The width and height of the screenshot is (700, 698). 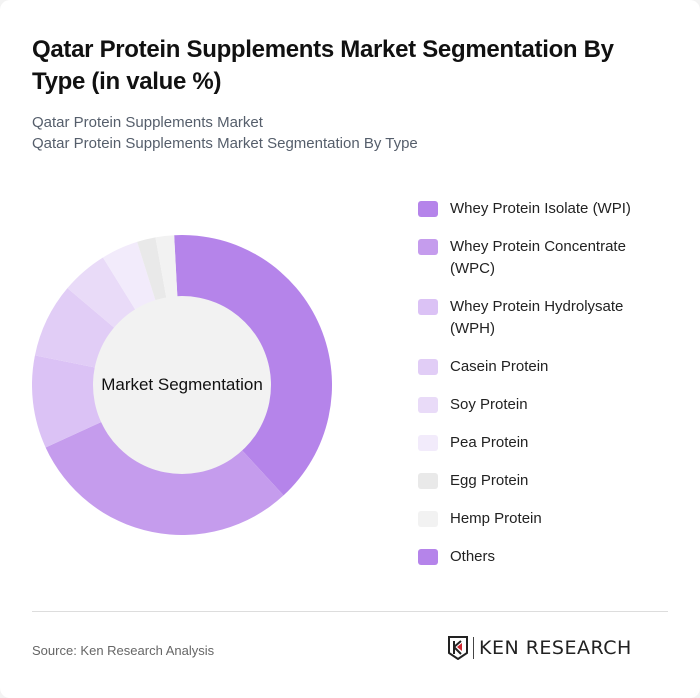 What do you see at coordinates (147, 122) in the screenshot?
I see `chart-subtitle-market: Qatar Protein Supplements Market` at bounding box center [147, 122].